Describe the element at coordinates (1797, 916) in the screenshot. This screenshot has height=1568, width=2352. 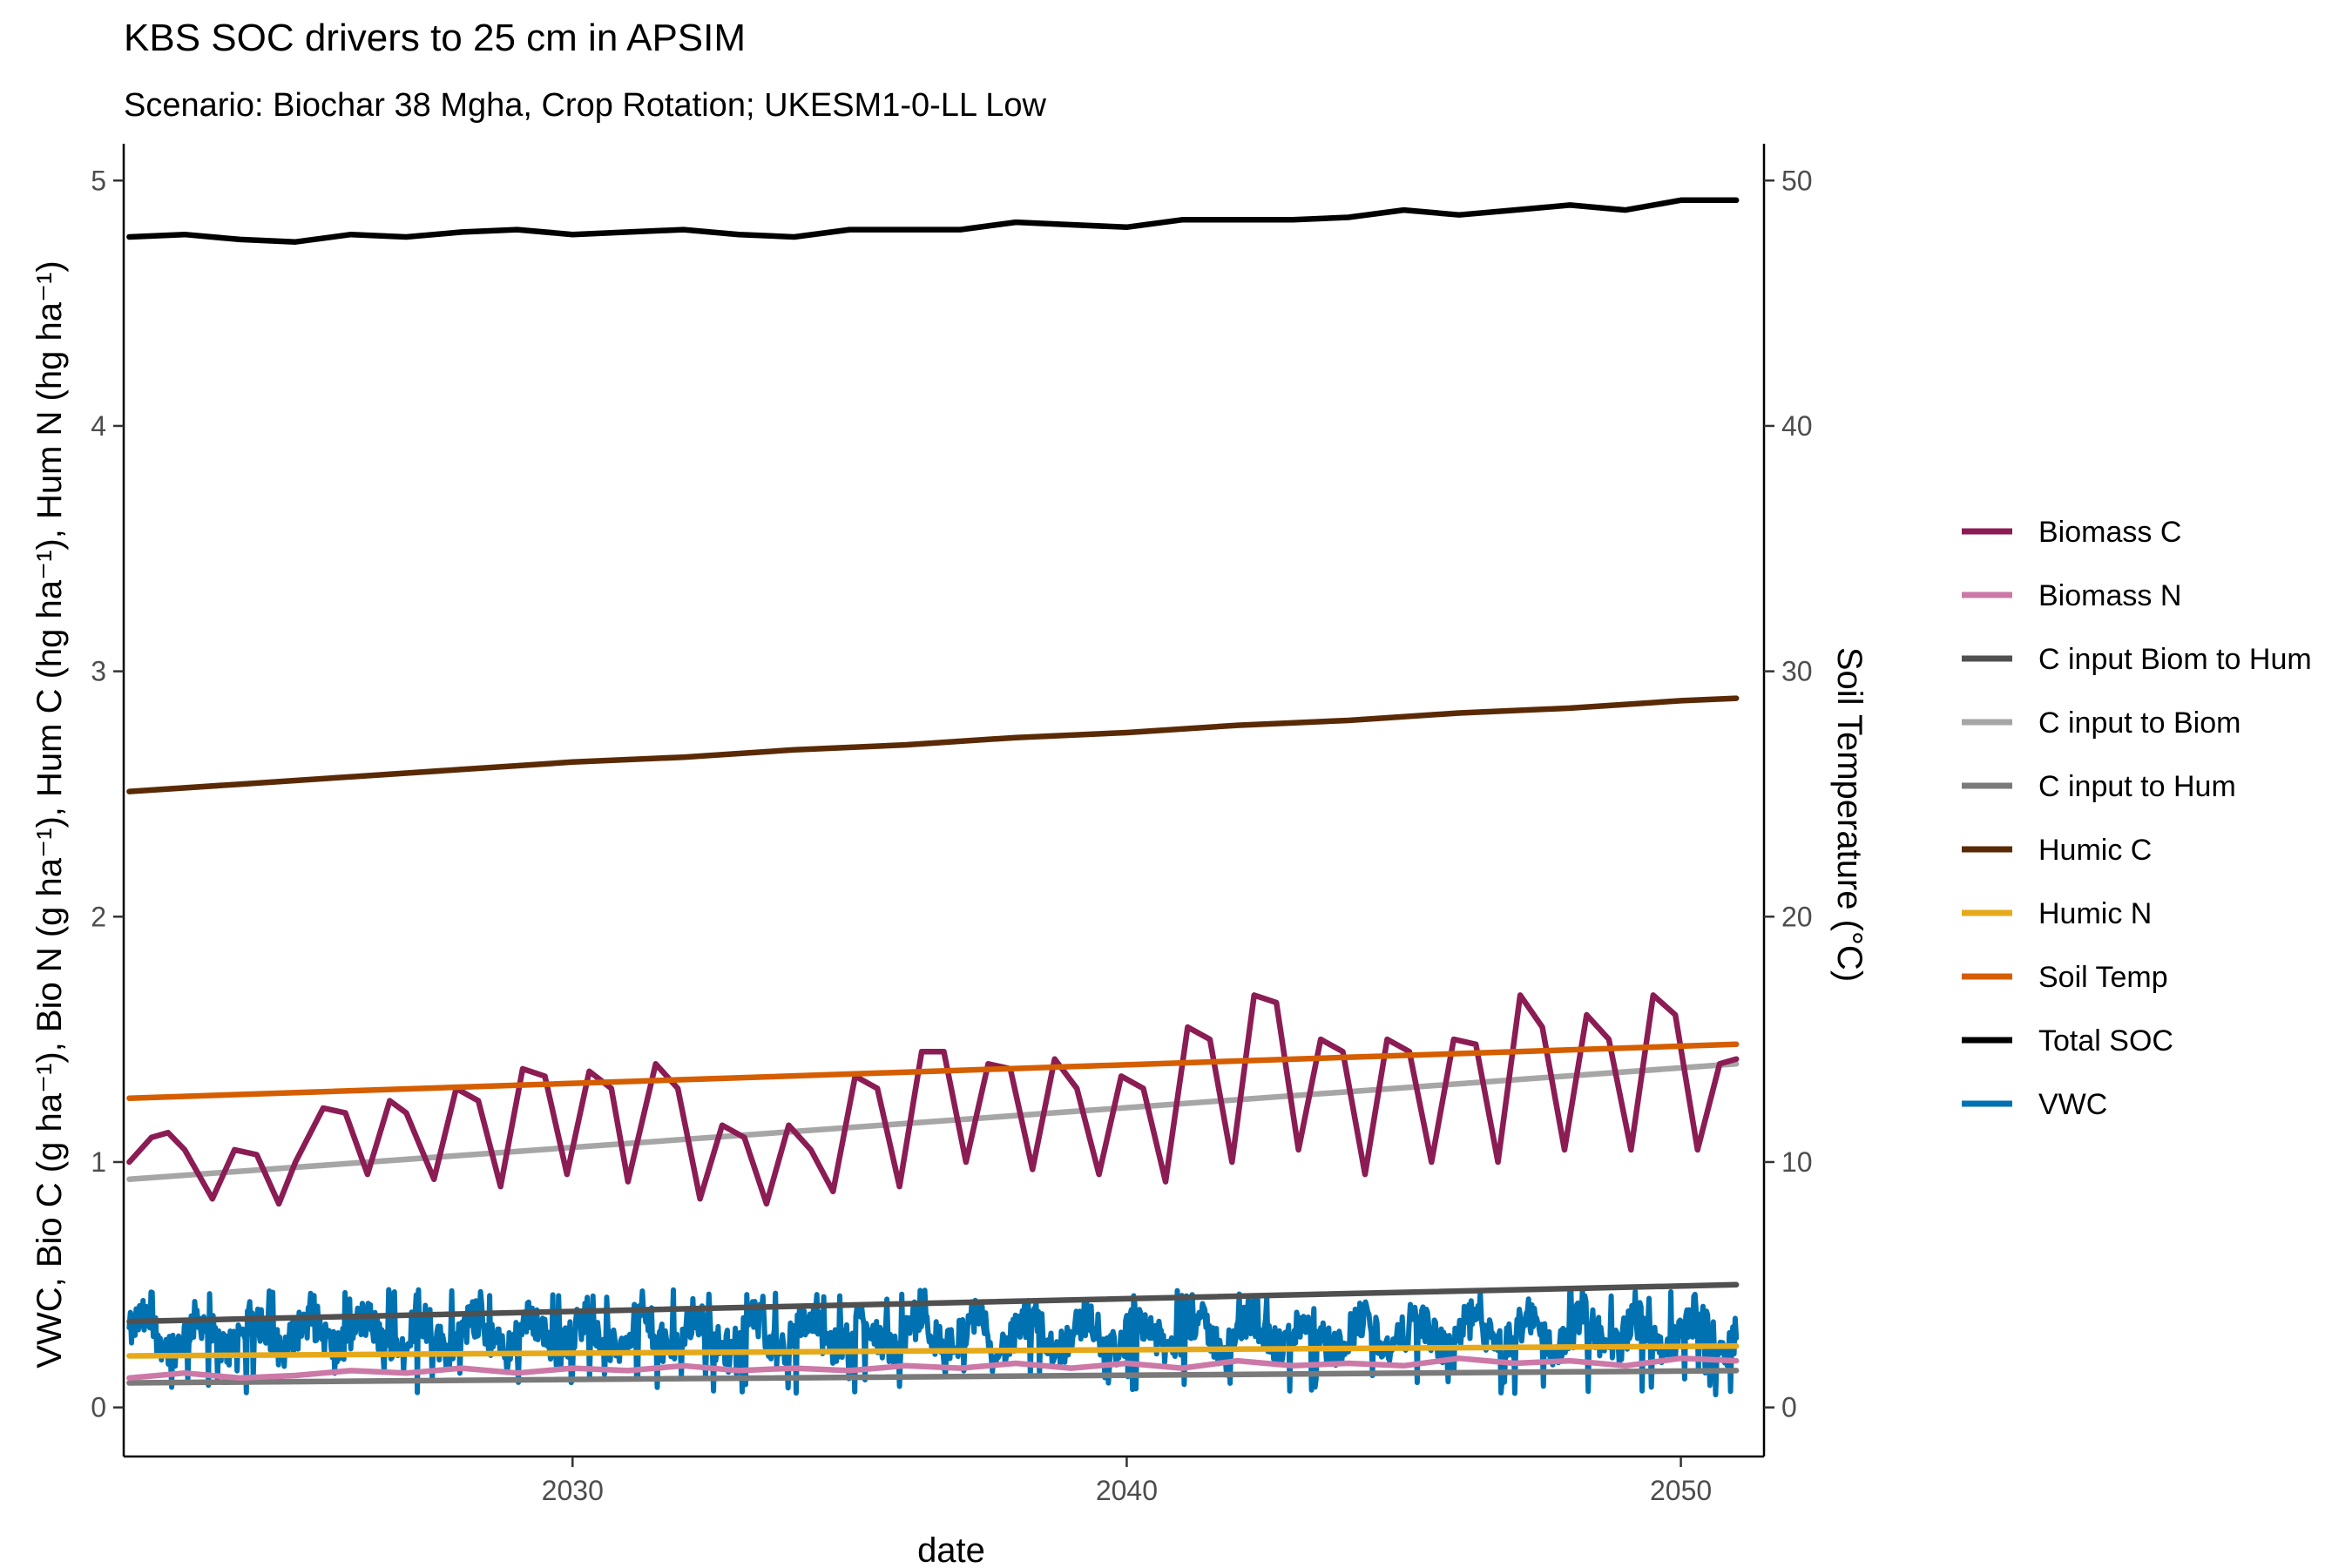
I see `y-right-tick-label: 20` at that location.